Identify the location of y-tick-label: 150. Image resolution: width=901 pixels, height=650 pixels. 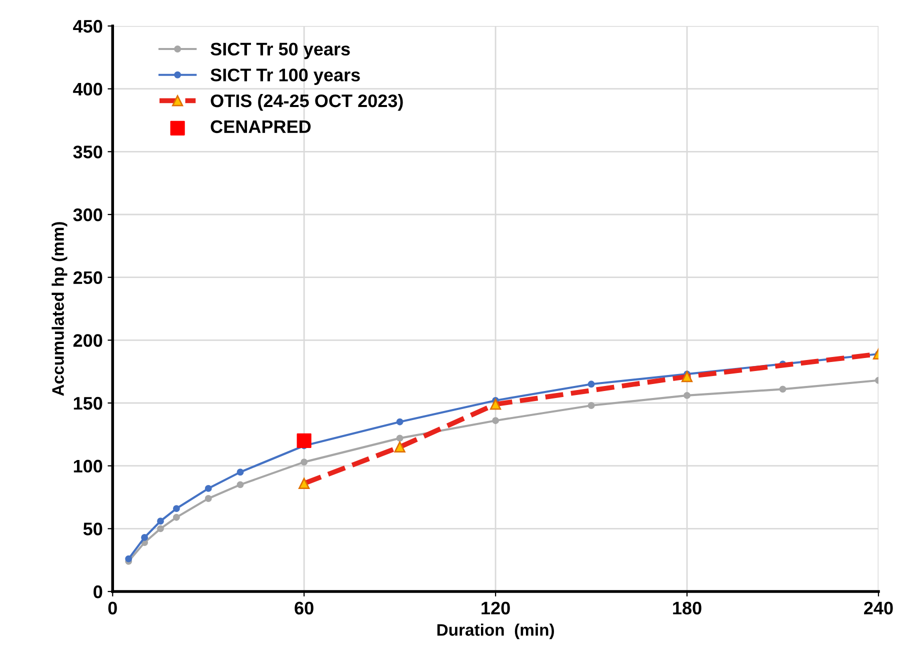
(88, 403).